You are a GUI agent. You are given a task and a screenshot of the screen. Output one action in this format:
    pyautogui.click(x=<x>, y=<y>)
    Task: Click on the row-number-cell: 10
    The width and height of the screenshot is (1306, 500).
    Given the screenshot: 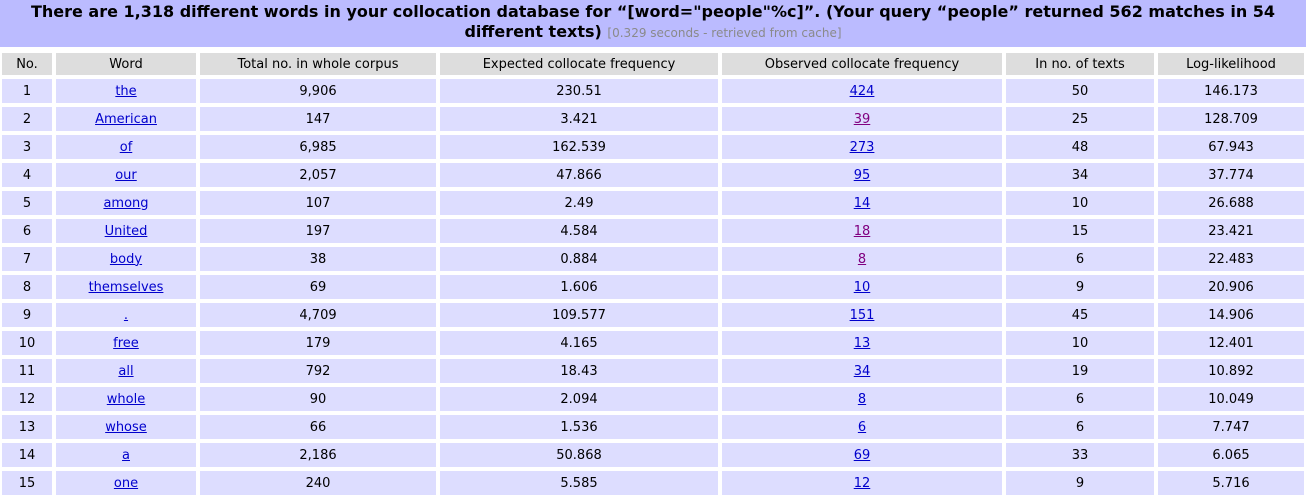 What is the action you would take?
    pyautogui.click(x=27, y=343)
    